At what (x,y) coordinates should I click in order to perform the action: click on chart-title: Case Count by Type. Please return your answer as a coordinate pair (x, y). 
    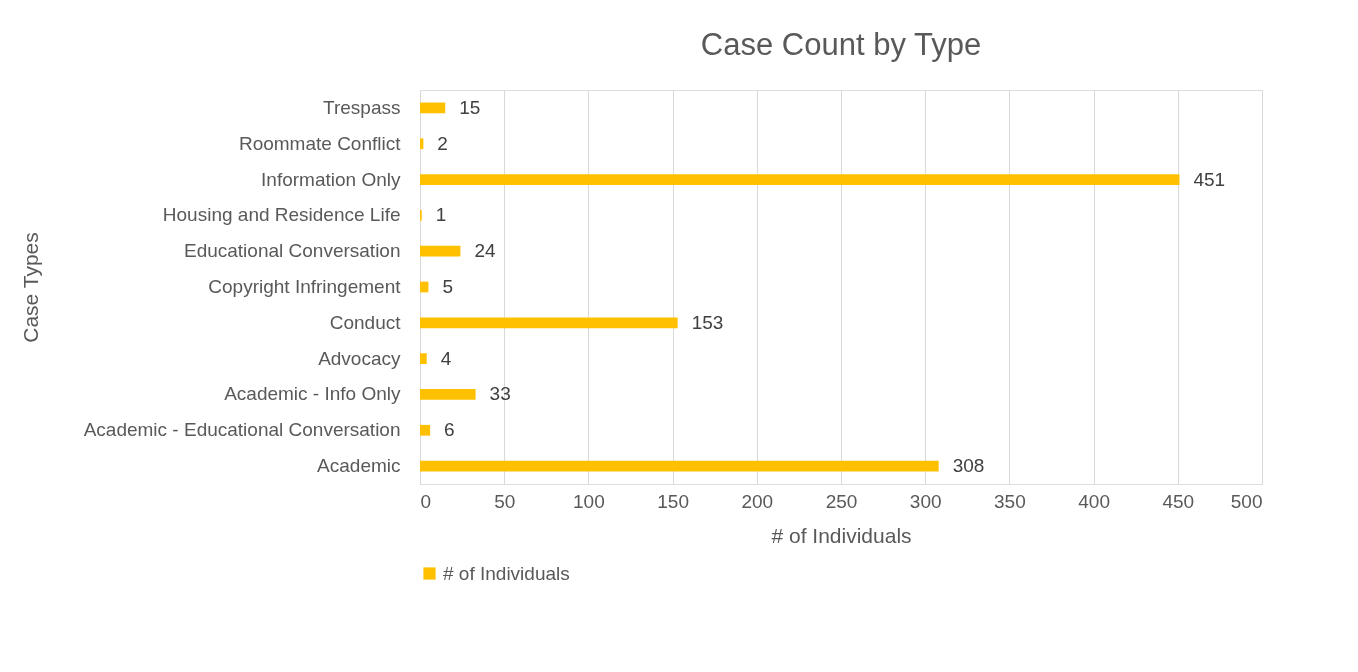
    Looking at the image, I should click on (841, 44).